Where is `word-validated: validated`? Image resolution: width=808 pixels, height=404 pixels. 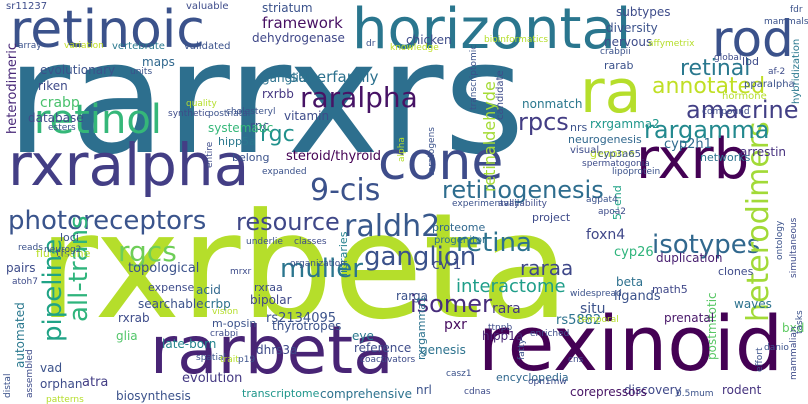 word-validated: validated is located at coordinates (207, 46).